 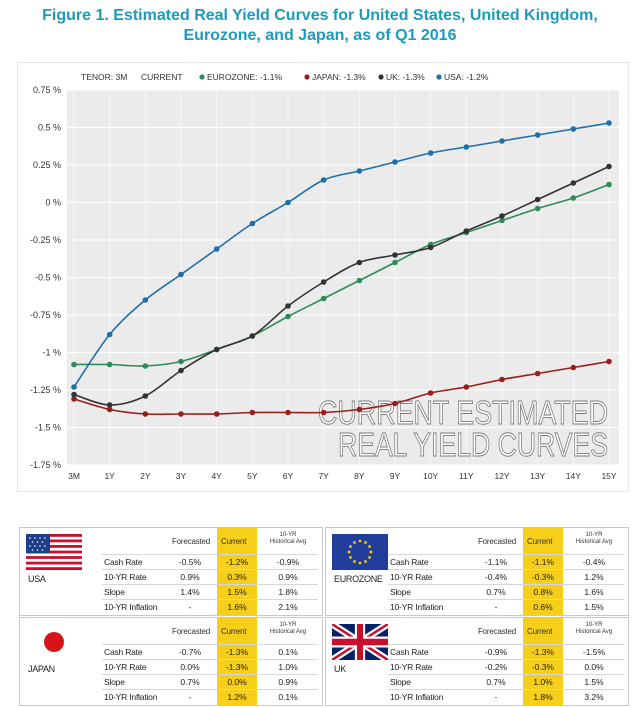 What do you see at coordinates (190, 652) in the screenshot?
I see `japan-cash-forecasted: -0.7%` at bounding box center [190, 652].